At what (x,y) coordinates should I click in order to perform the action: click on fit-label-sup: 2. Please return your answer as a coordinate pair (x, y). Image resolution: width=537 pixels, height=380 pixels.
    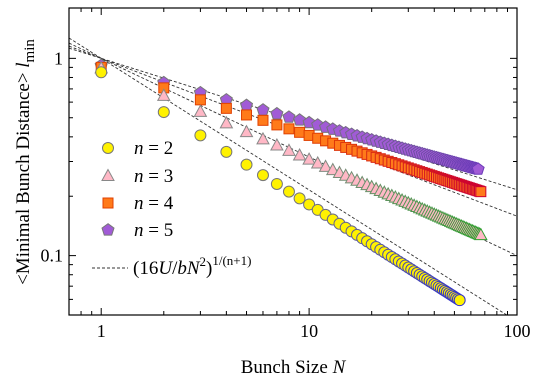
    Looking at the image, I should click on (203, 261).